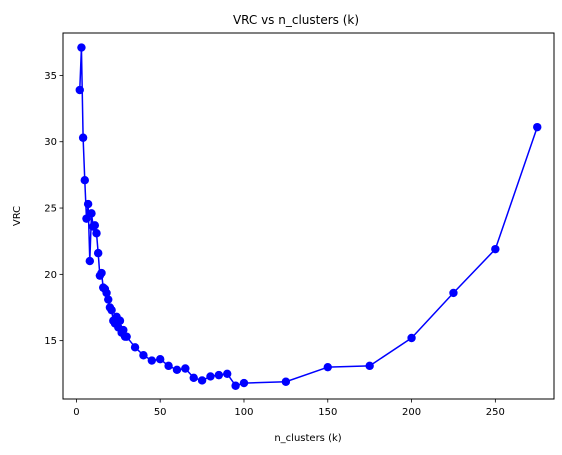 This screenshot has height=455, width=562. What do you see at coordinates (17, 216) in the screenshot?
I see `y-axis-label: VRC` at bounding box center [17, 216].